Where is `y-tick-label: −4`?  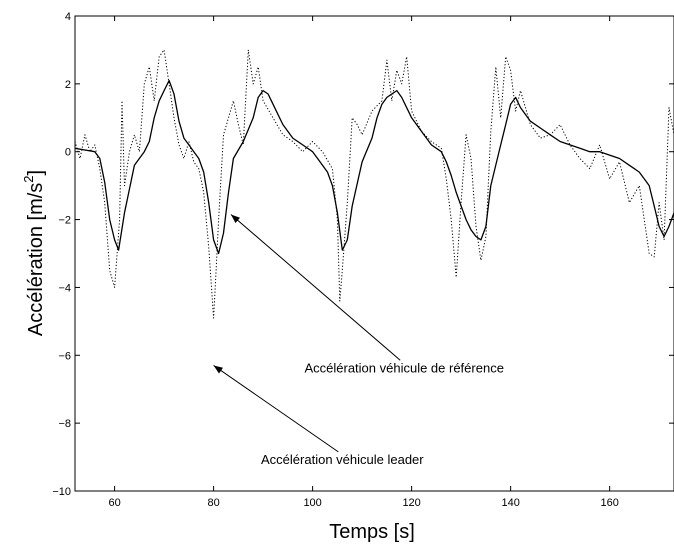 y-tick-label: −4 is located at coordinates (64, 288).